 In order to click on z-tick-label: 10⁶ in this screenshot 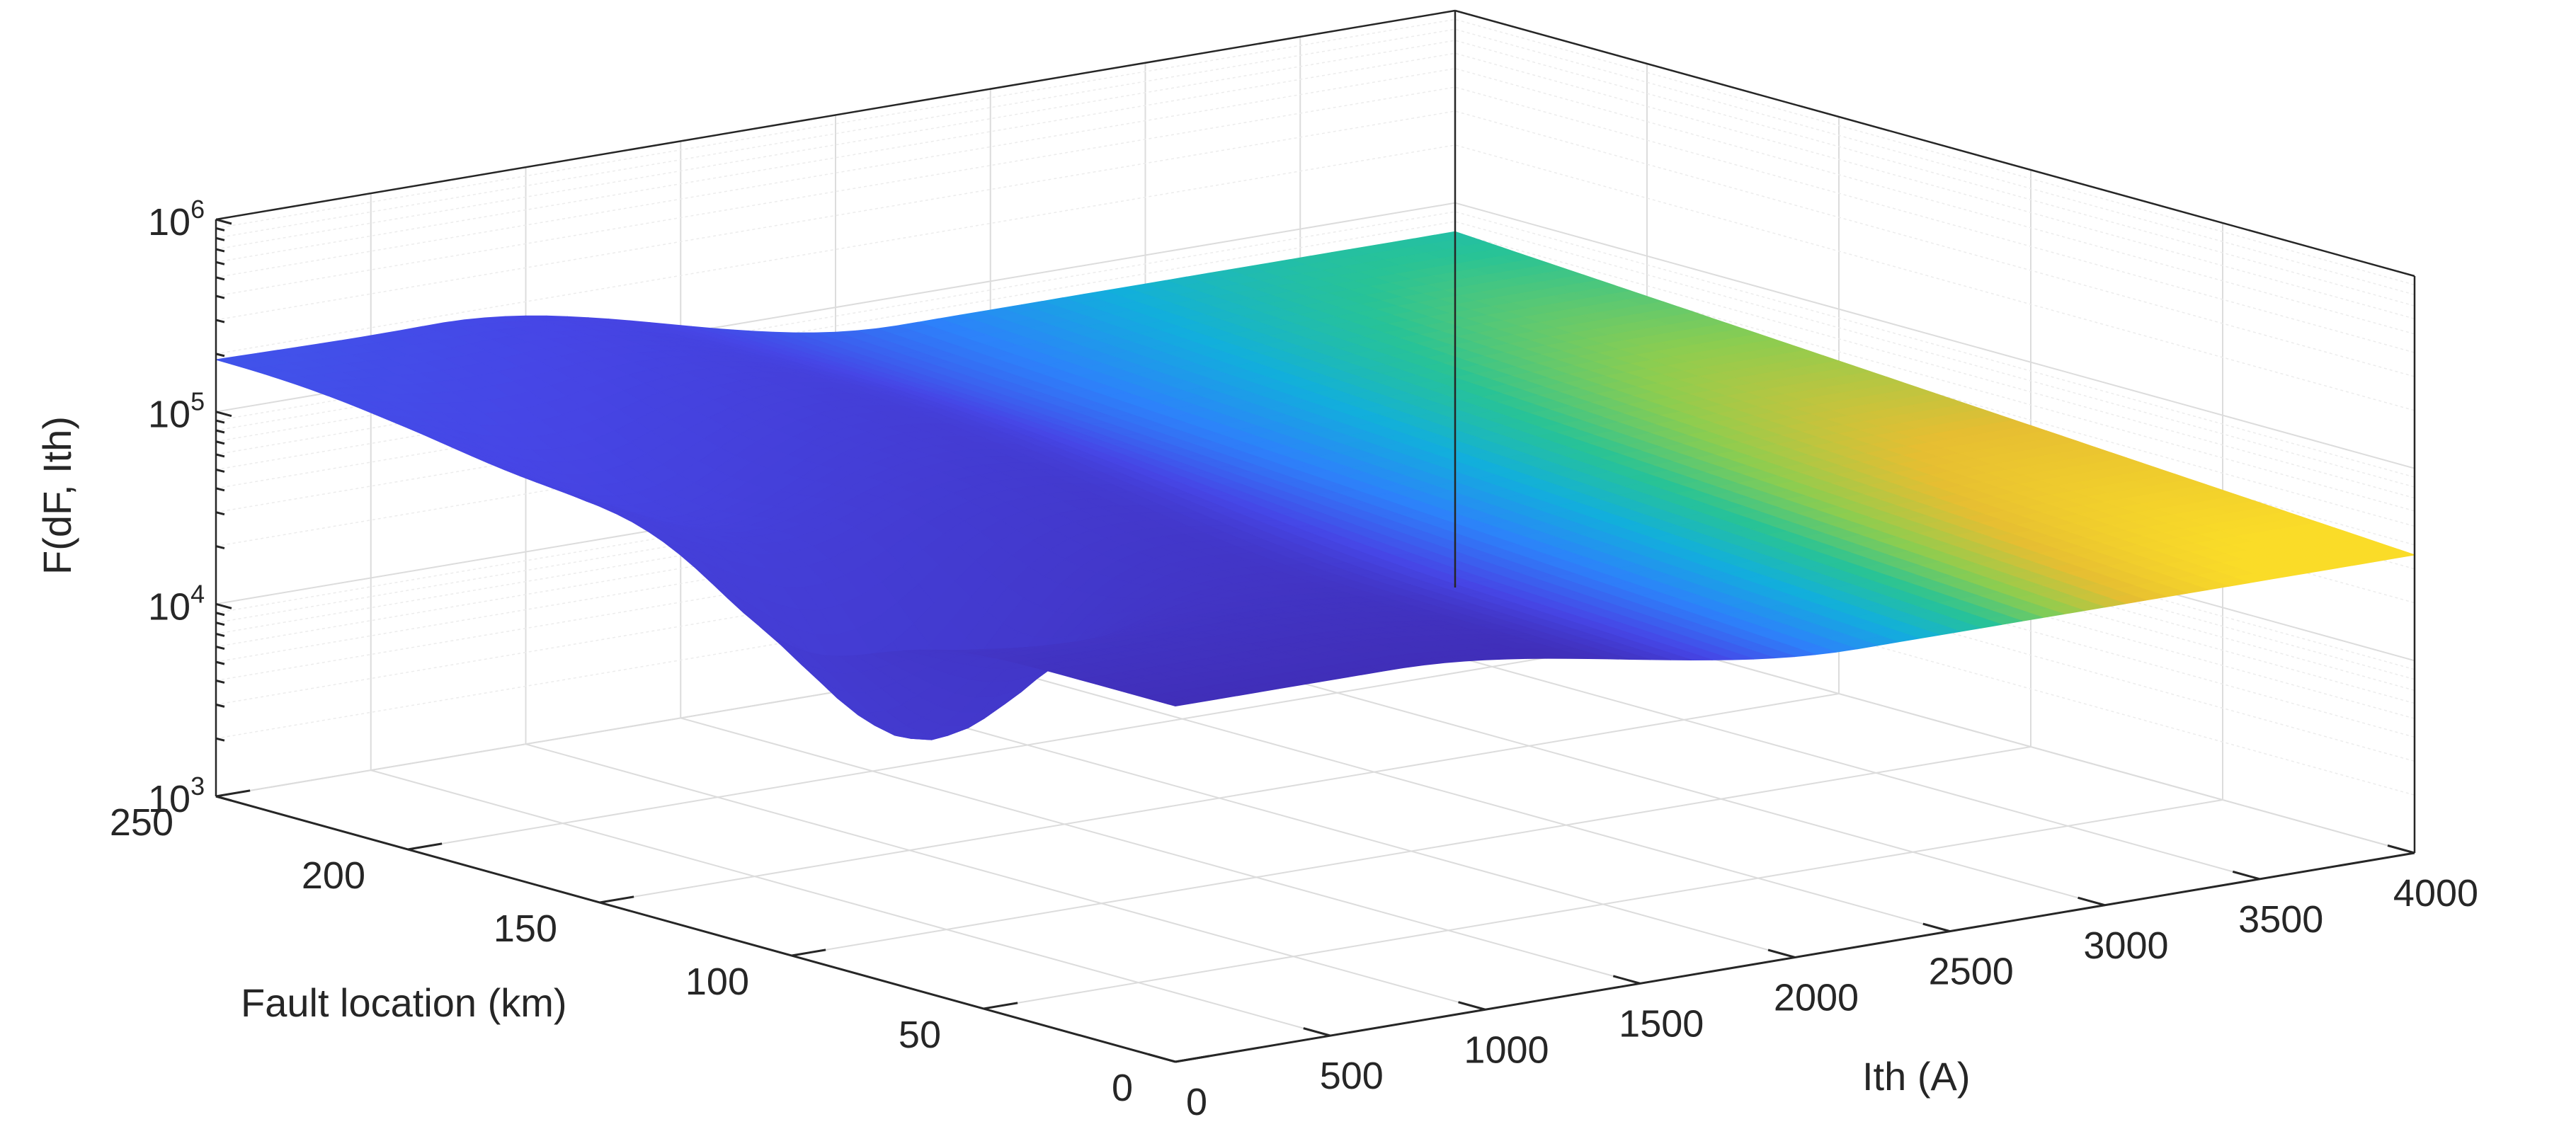, I will do `click(176, 219)`.